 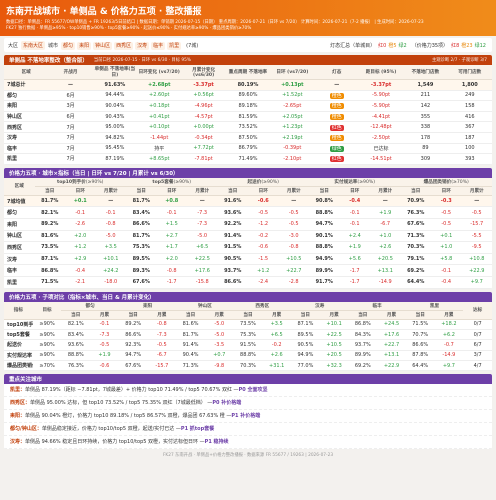 I want to click on cell-text: 94.7%, so click(x=324, y=224).